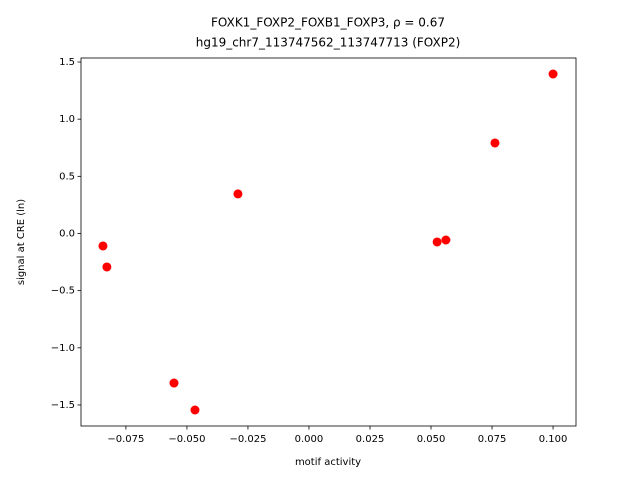  Describe the element at coordinates (328, 462) in the screenshot. I see `x-axis-label: motif activity` at that location.